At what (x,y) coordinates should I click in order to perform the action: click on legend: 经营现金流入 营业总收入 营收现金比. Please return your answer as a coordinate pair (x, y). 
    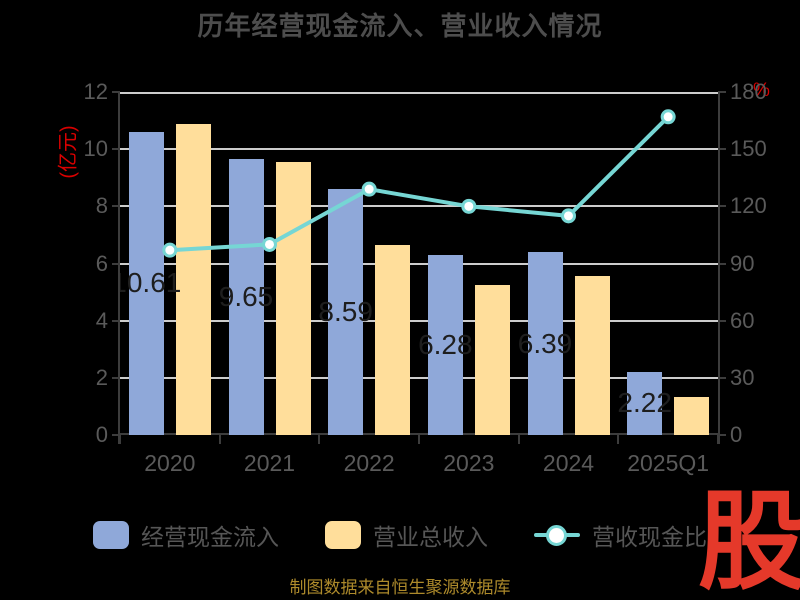
    Looking at the image, I should click on (400, 535).